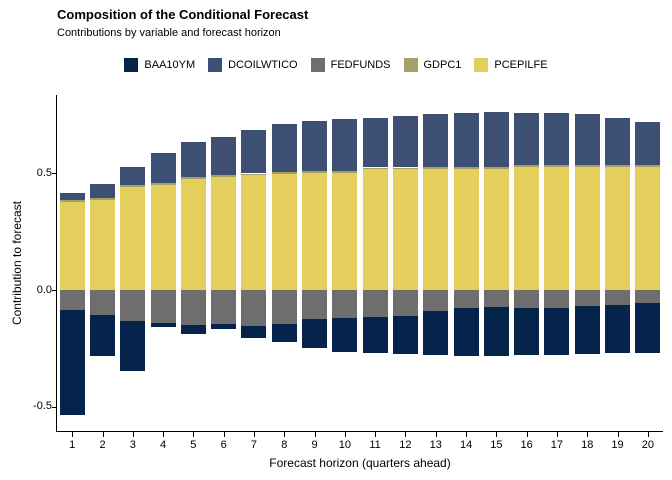 This screenshot has height=480, width=672. I want to click on bar-segment-pcepilfe-h3, so click(133, 238).